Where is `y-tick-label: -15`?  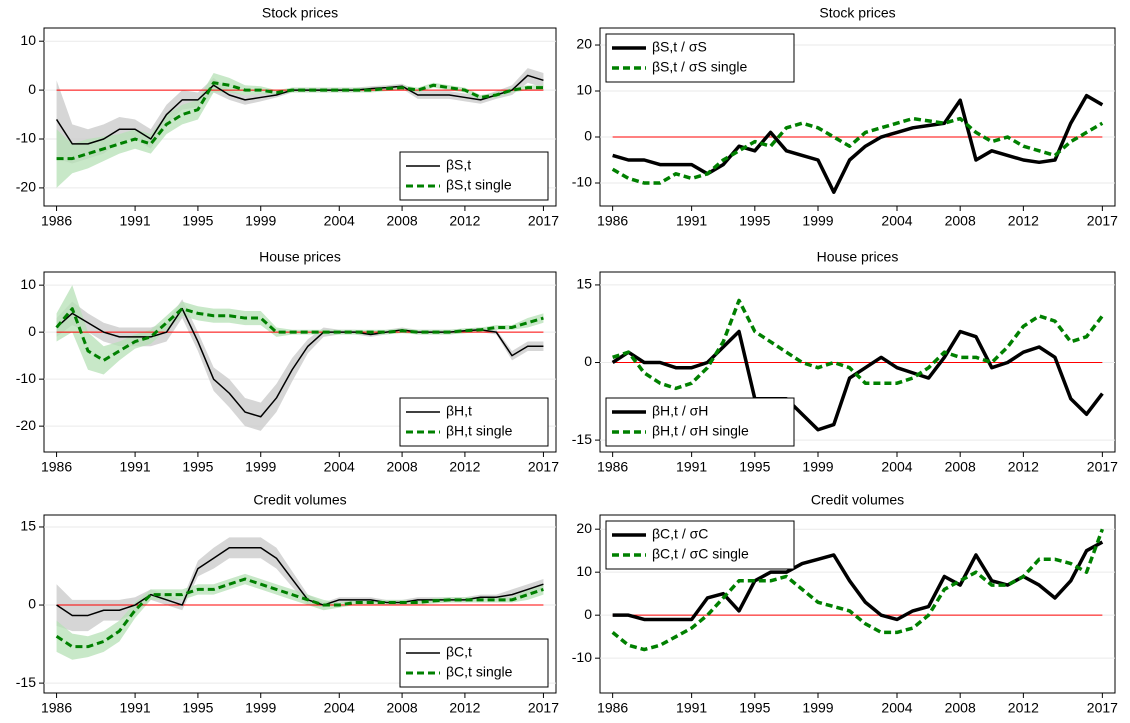 y-tick-label: -15 is located at coordinates (582, 439).